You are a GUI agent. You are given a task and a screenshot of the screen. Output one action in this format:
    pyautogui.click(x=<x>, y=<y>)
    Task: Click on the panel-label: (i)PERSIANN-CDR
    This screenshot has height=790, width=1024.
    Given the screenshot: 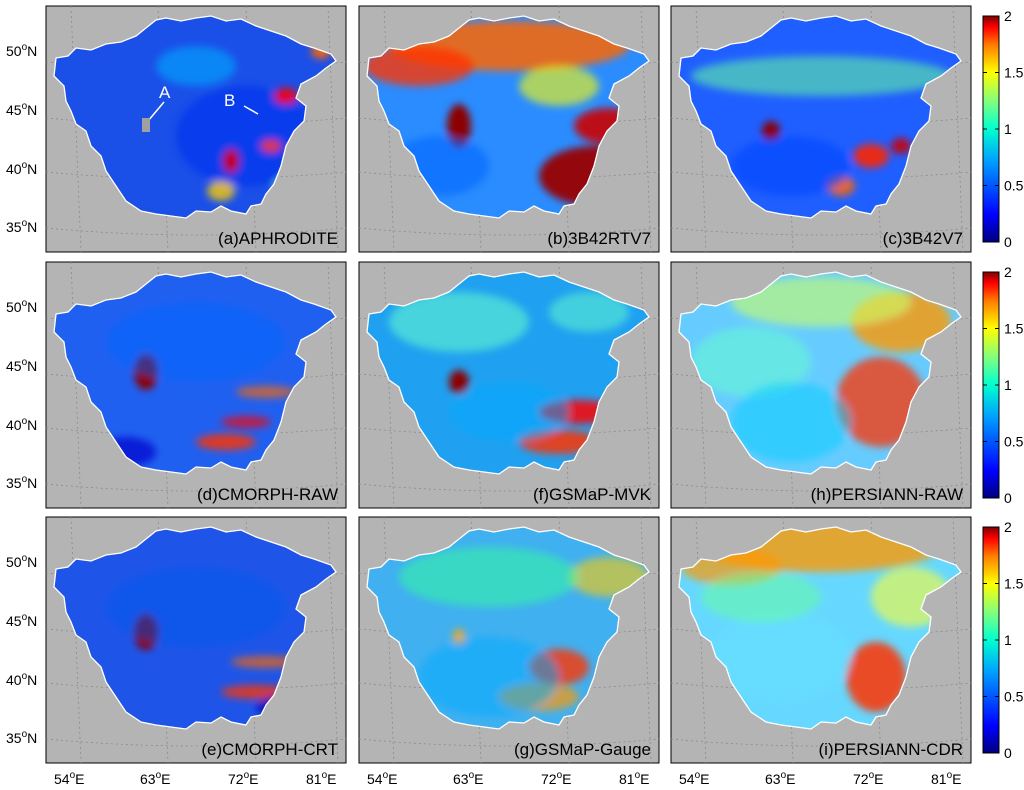 What is the action you would take?
    pyautogui.click(x=891, y=749)
    